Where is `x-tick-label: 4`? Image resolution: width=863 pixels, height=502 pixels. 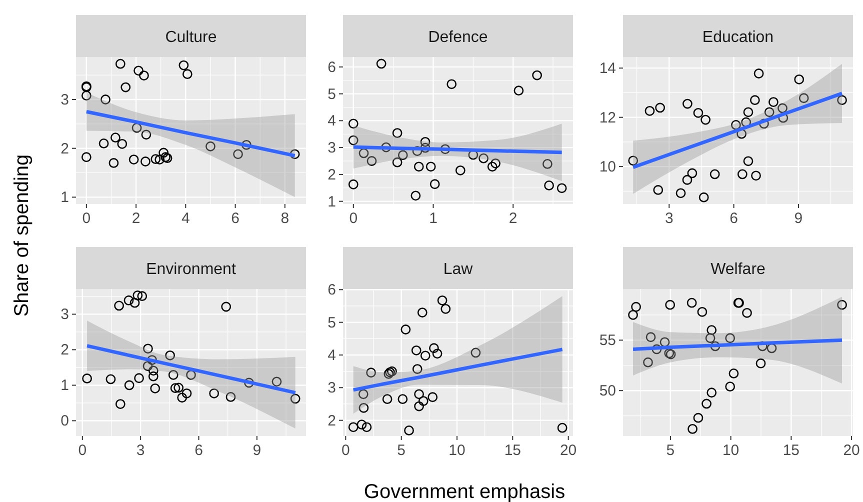 x-tick-label: 4 is located at coordinates (185, 218).